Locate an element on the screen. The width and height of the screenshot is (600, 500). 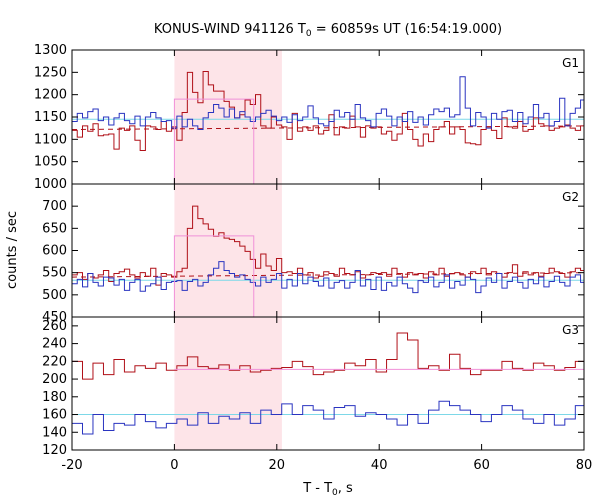
y-tick-label: 1150 is located at coordinates (50, 117).